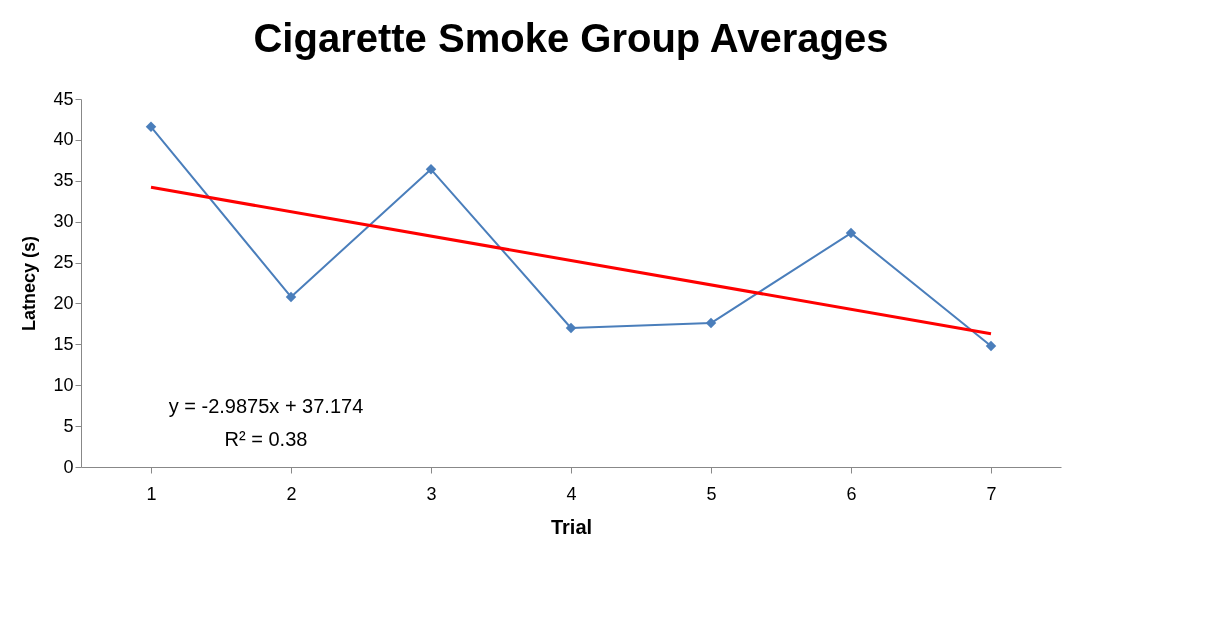  I want to click on x-tick-label: 6, so click(851, 493).